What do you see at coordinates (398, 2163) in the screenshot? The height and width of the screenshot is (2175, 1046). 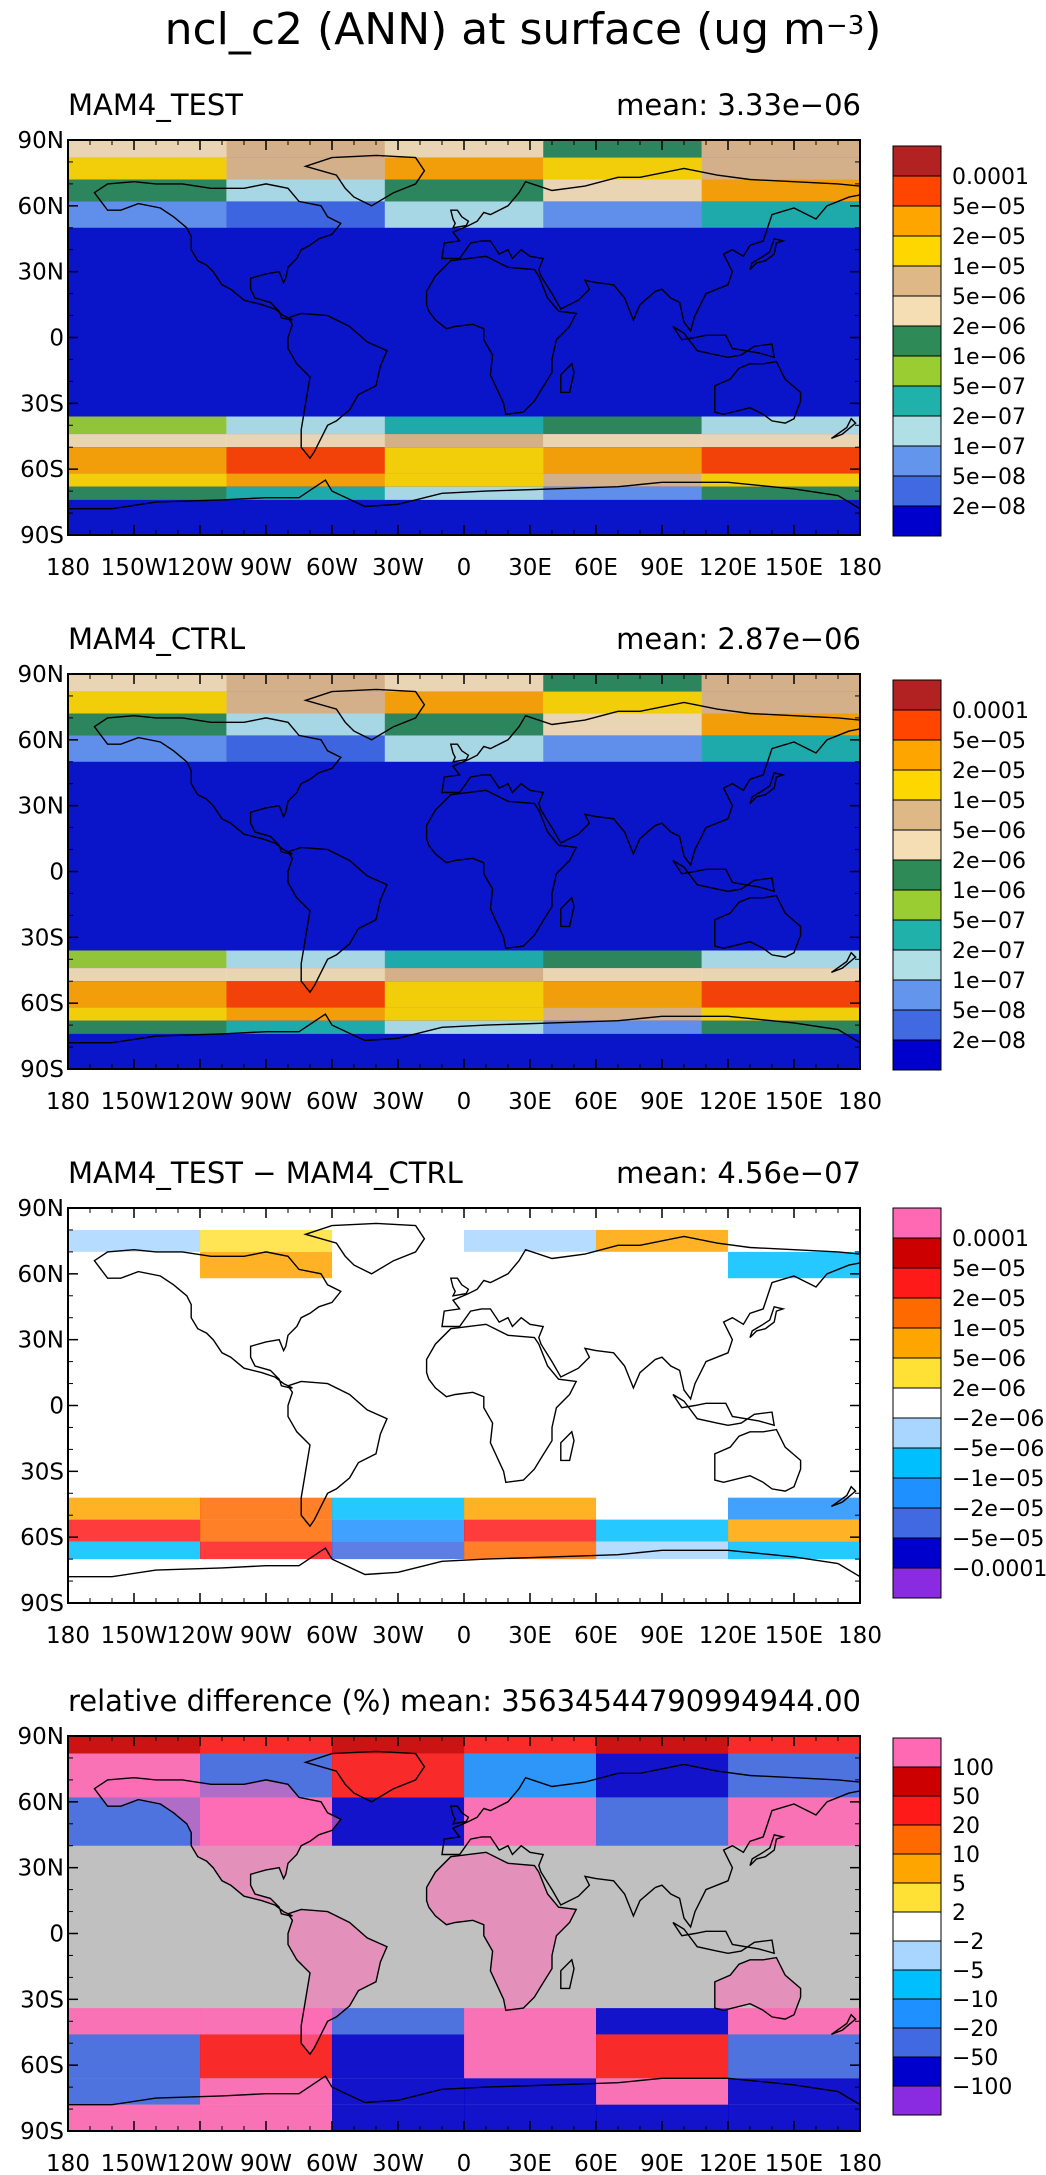 I see `x-tick-label: 30W` at bounding box center [398, 2163].